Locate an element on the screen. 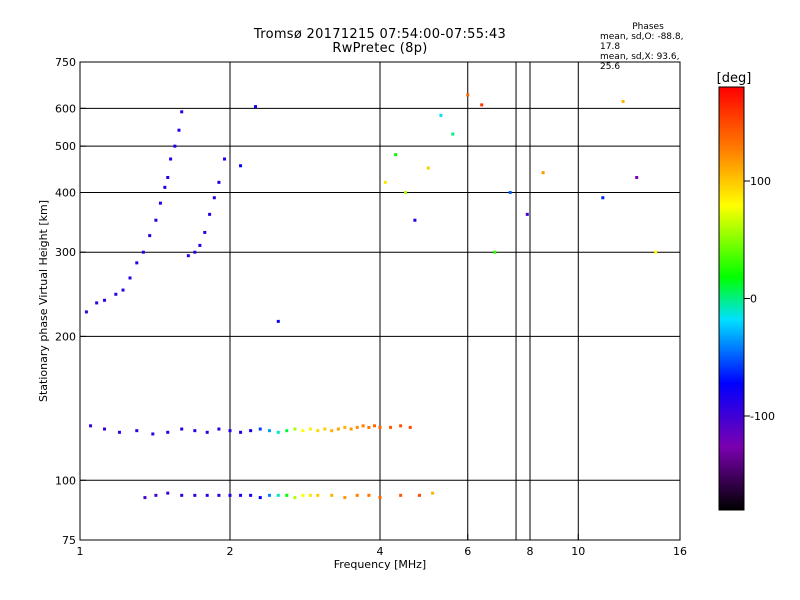 This screenshot has width=800, height=600. chart-title: Tromsø 20171215 07:54:00-07:55:43 is located at coordinates (380, 34).